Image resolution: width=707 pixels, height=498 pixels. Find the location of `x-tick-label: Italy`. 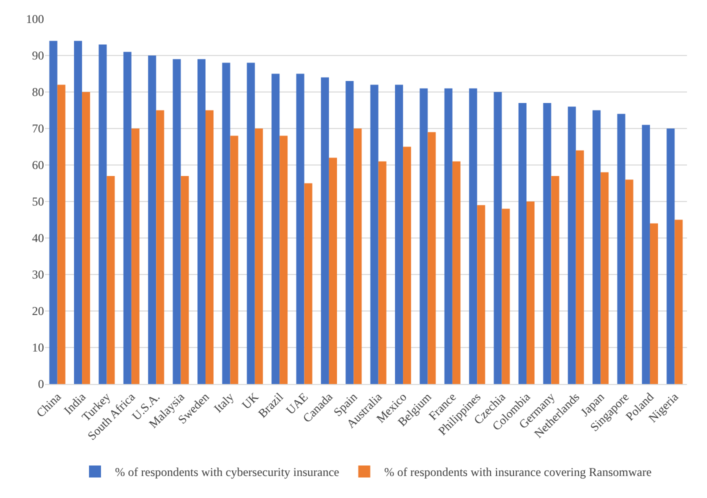

x-tick-label: Italy is located at coordinates (224, 403).